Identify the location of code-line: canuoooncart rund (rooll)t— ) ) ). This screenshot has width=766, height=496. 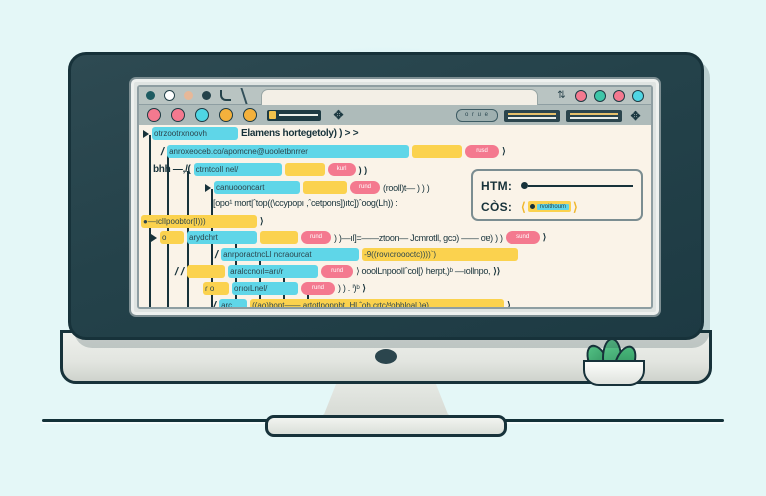
(317, 187).